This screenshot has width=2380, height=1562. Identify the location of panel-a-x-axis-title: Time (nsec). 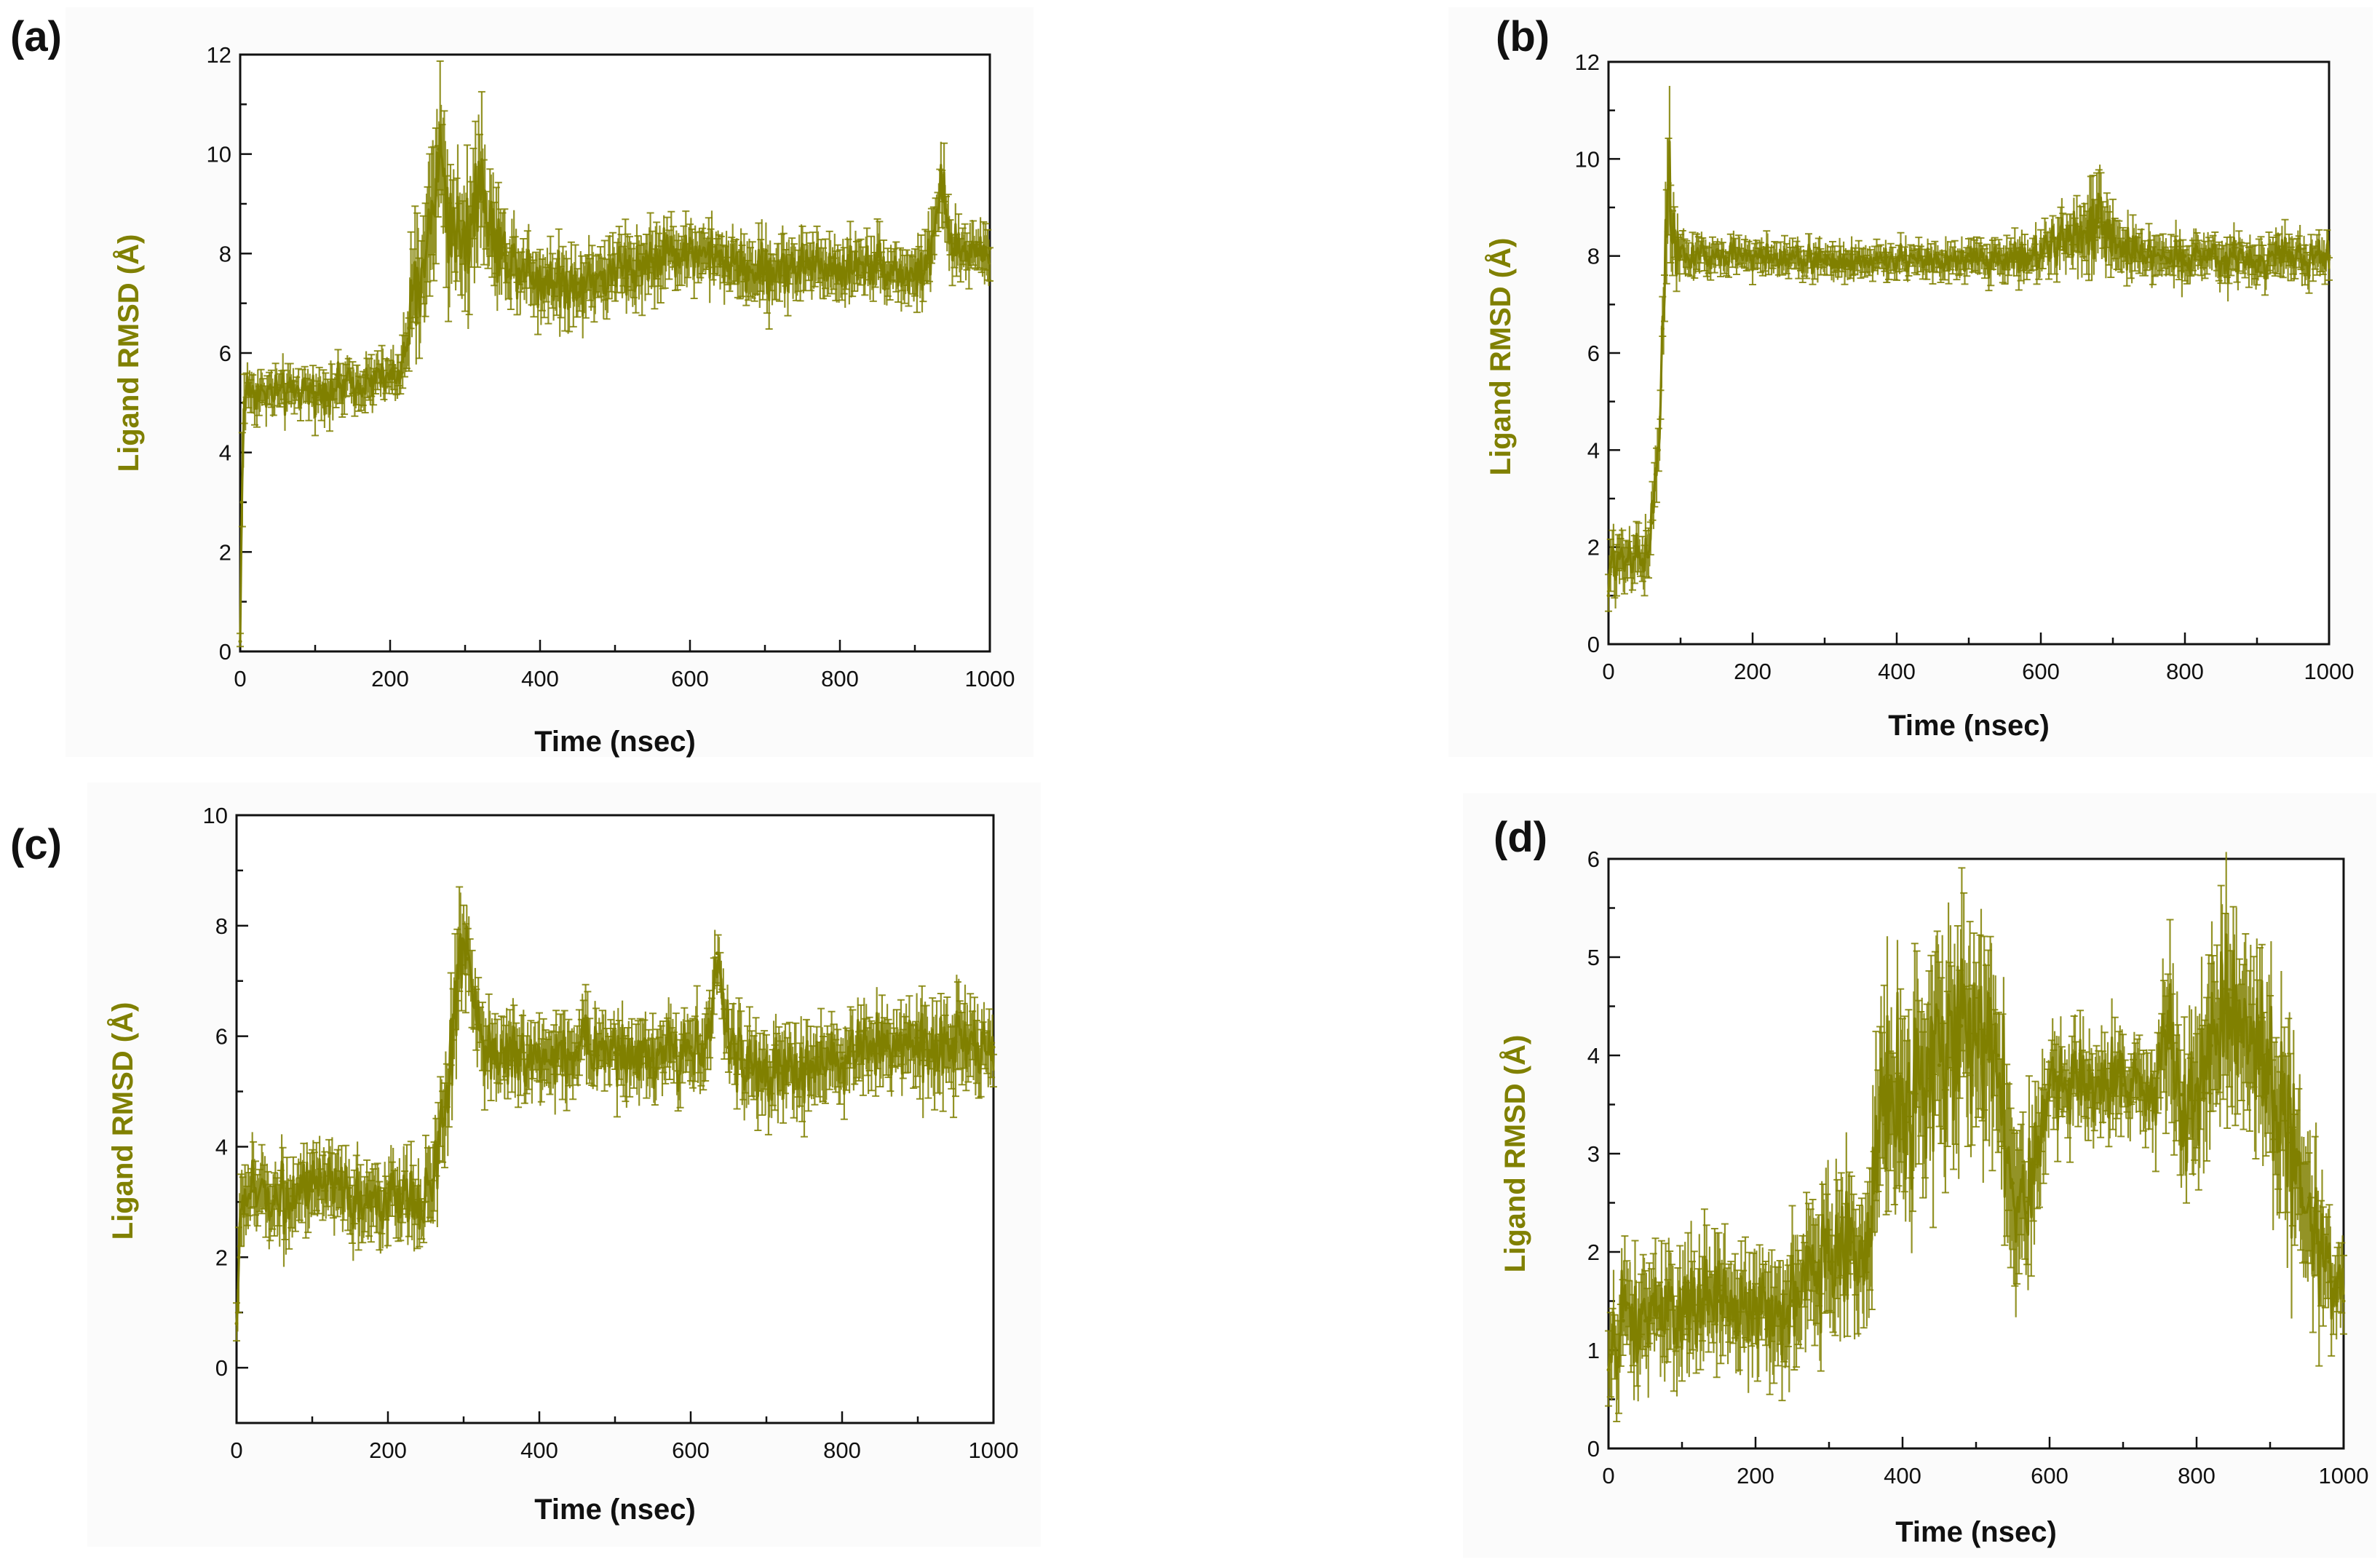
(615, 742).